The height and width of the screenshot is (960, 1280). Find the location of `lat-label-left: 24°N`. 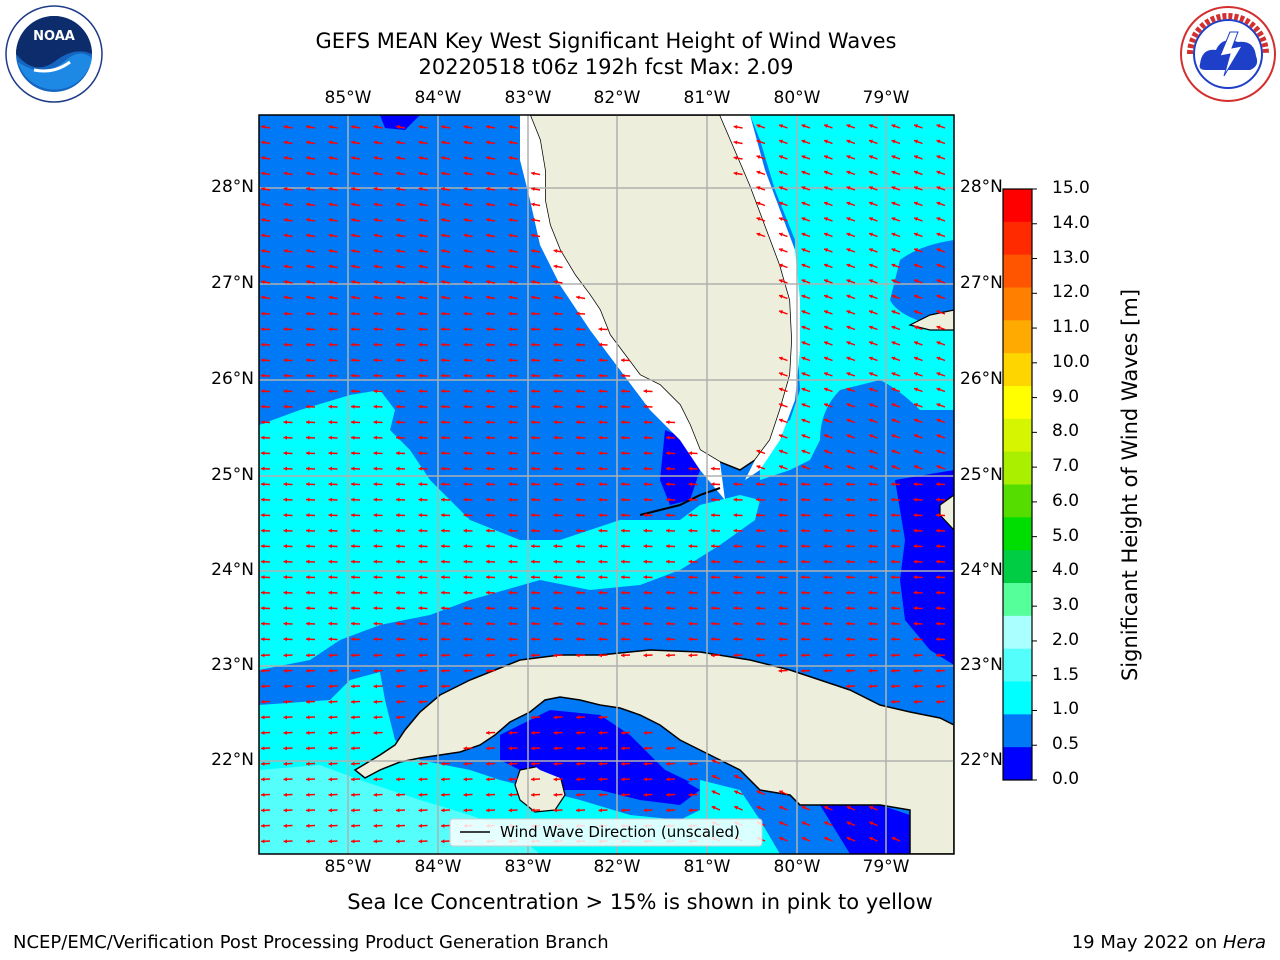

lat-label-left: 24°N is located at coordinates (232, 570).